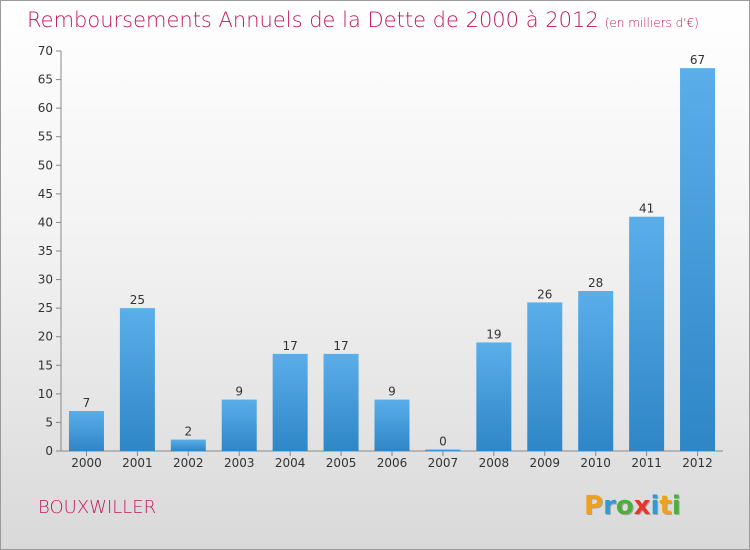 The width and height of the screenshot is (750, 550). Describe the element at coordinates (45, 394) in the screenshot. I see `y-tick-label: 10` at that location.